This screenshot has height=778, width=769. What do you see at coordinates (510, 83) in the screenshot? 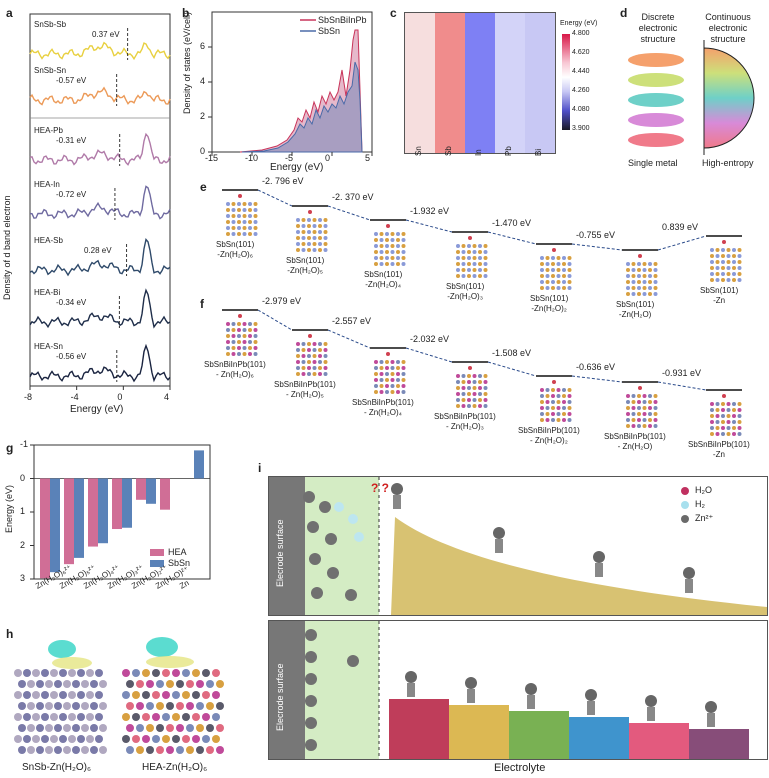
I see `heatmap-cell-pb` at bounding box center [510, 83].